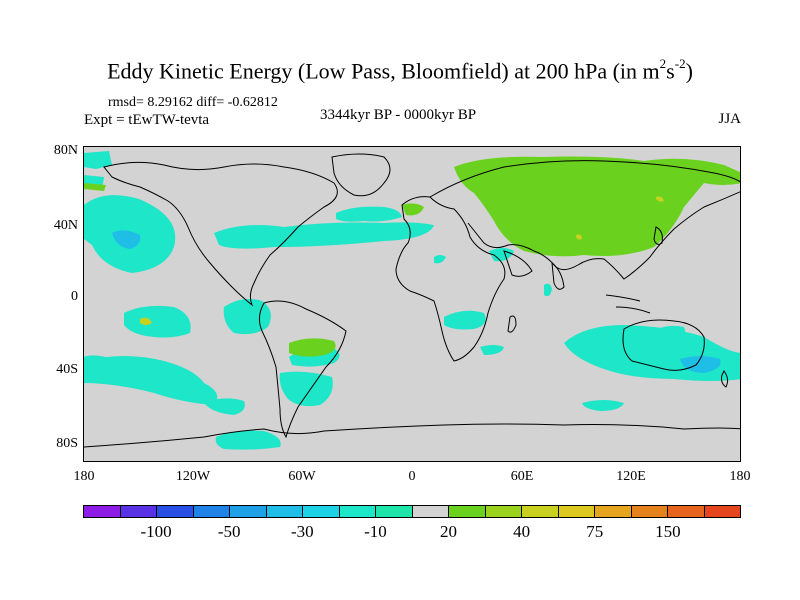  What do you see at coordinates (67, 443) in the screenshot?
I see `y-tick-80s: 80S` at bounding box center [67, 443].